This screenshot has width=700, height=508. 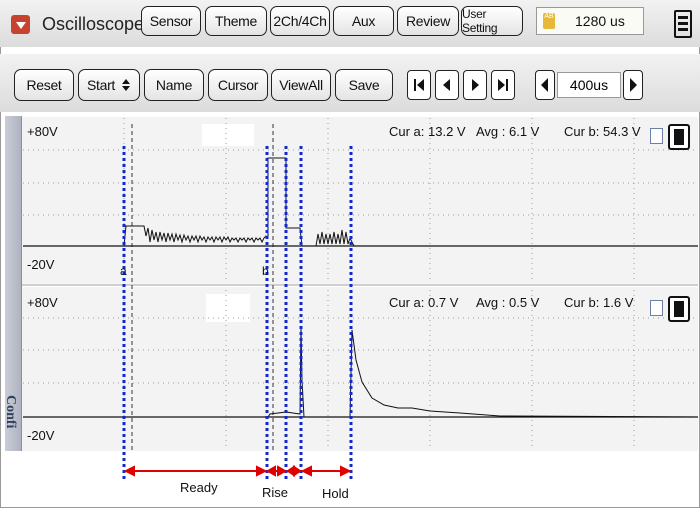 What do you see at coordinates (44, 85) in the screenshot?
I see `reset-button: Reset` at bounding box center [44, 85].